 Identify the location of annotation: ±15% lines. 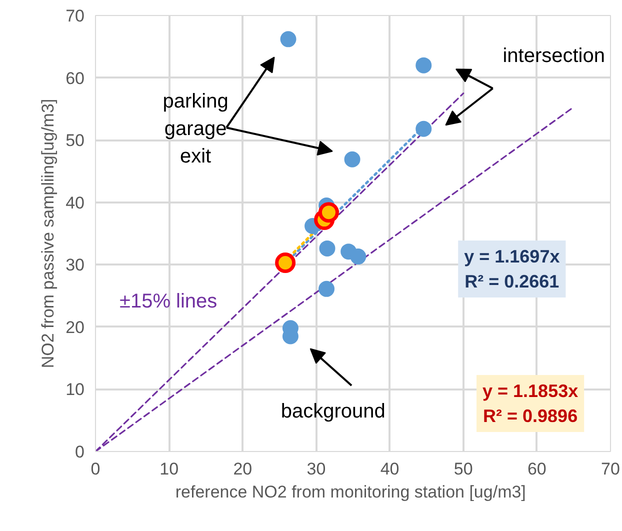
(168, 301).